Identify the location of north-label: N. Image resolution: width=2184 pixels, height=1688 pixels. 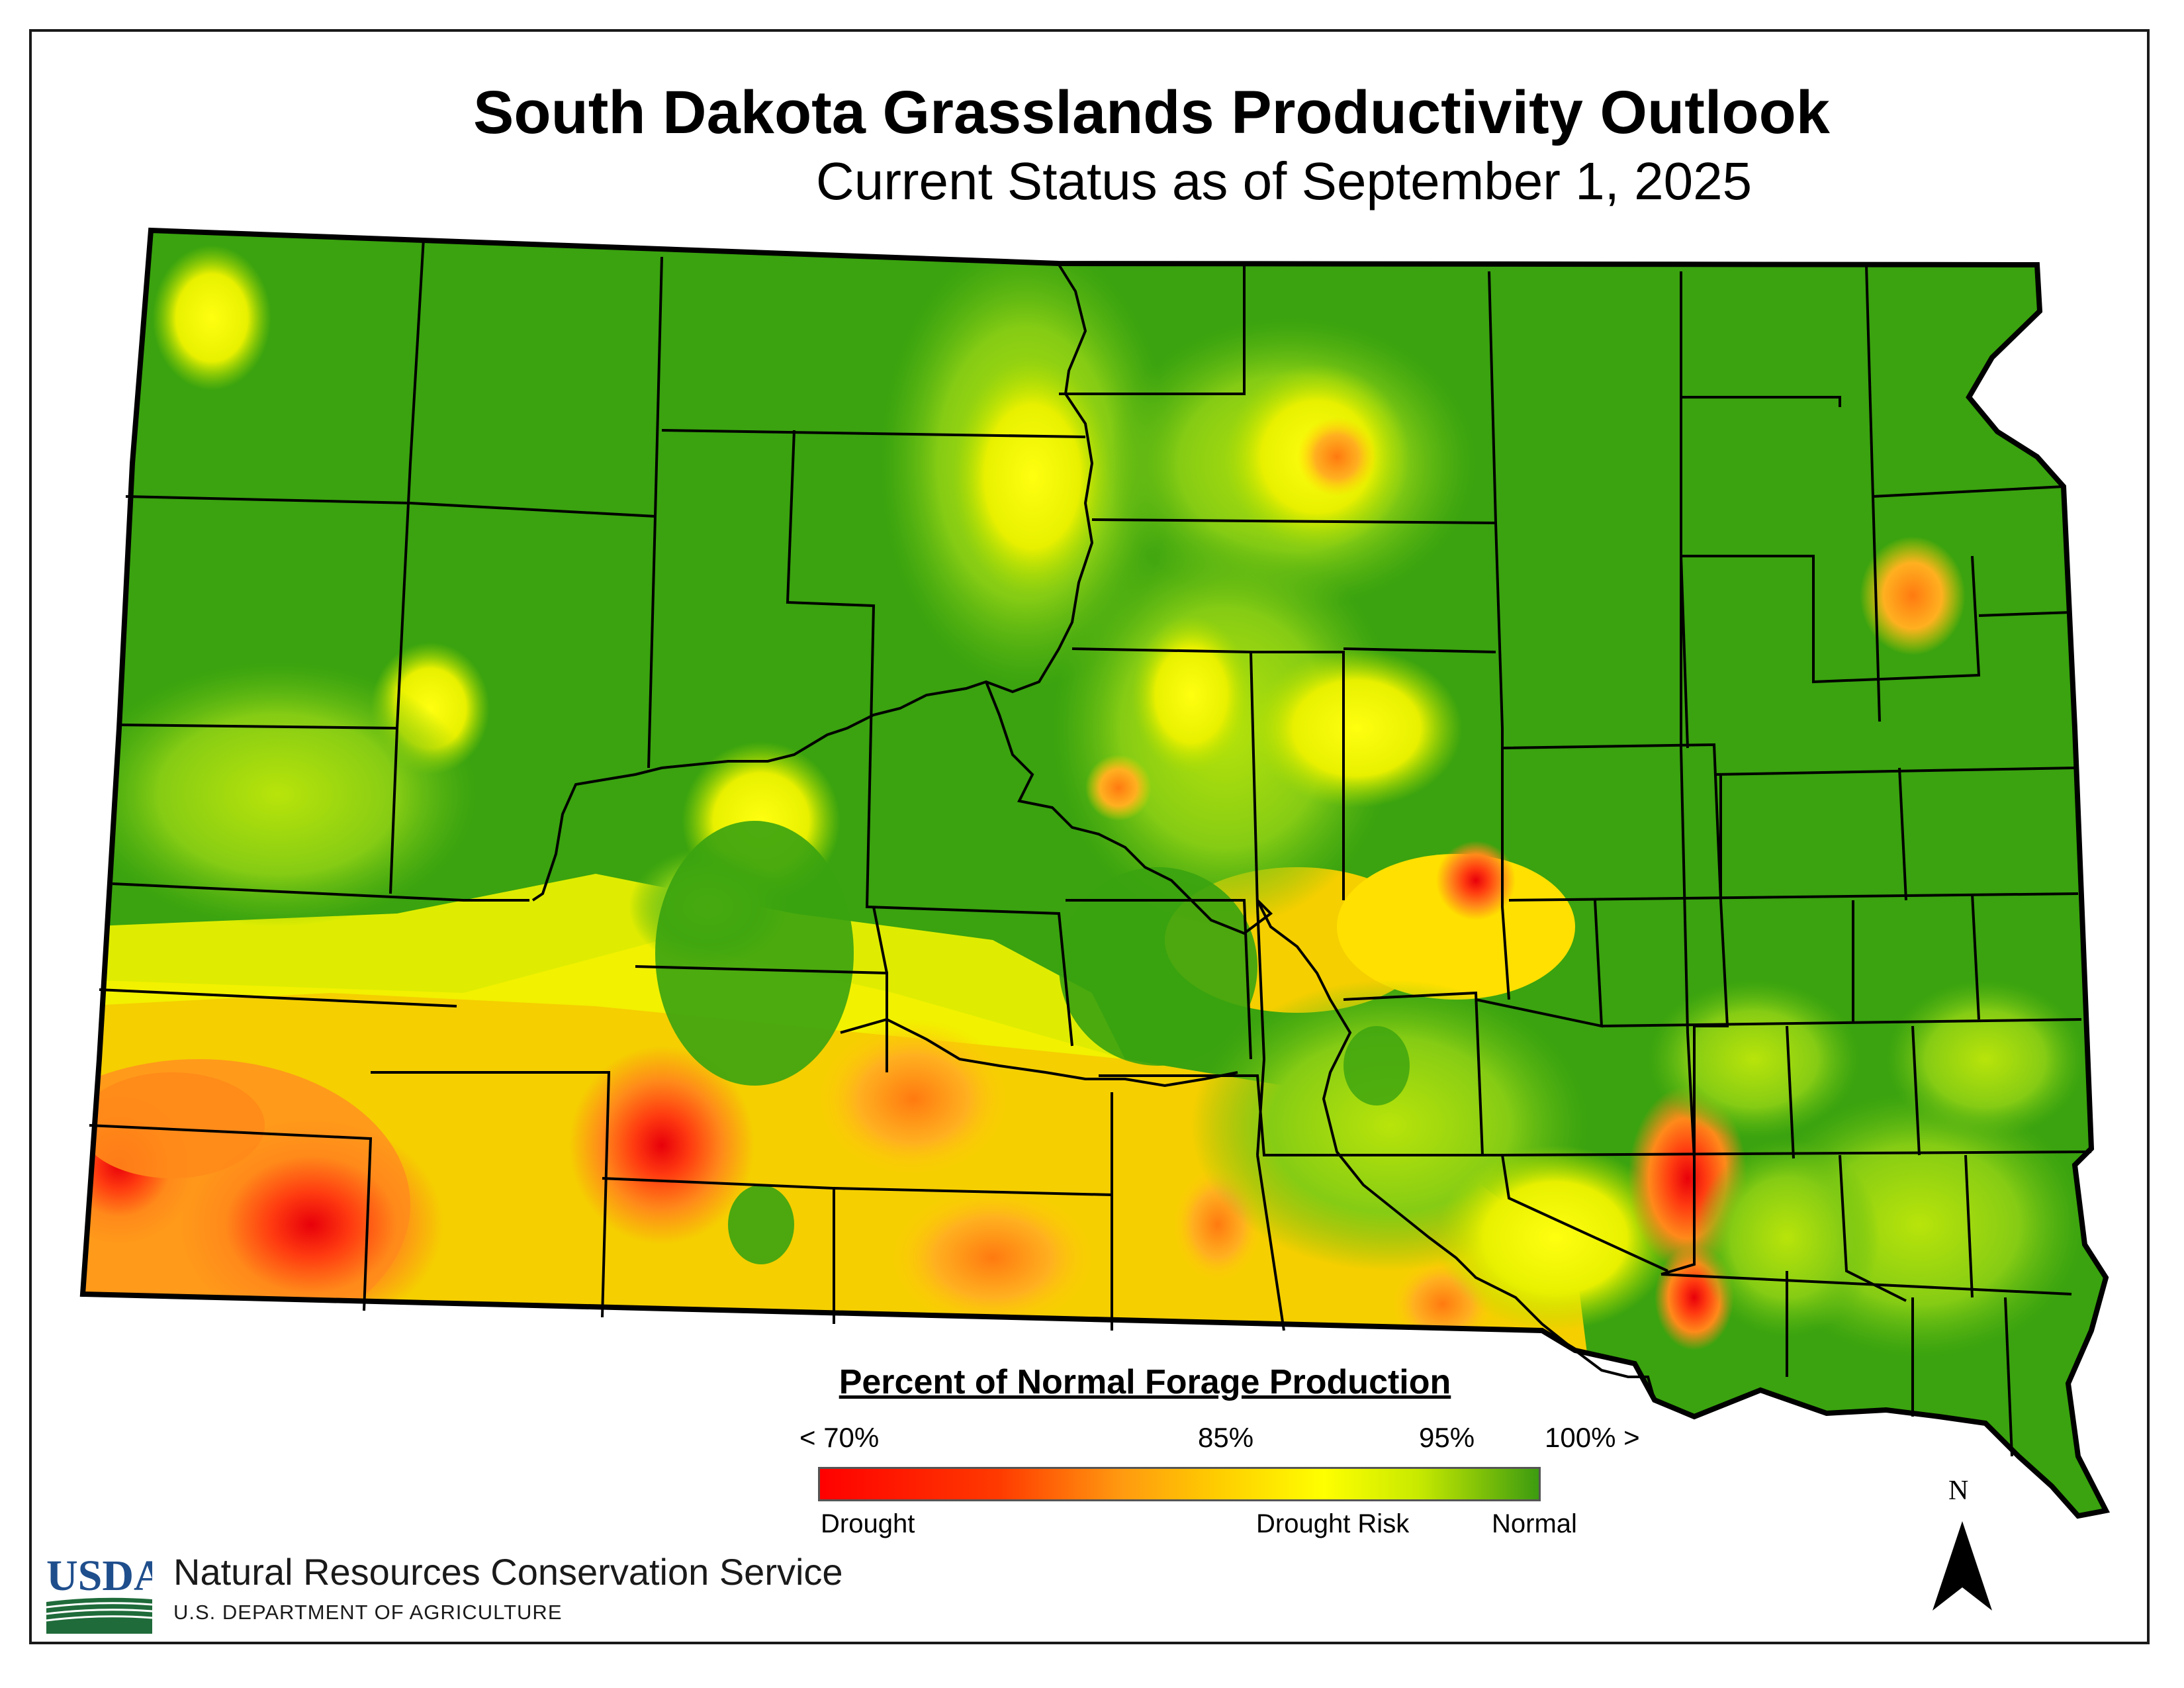
(1959, 1491).